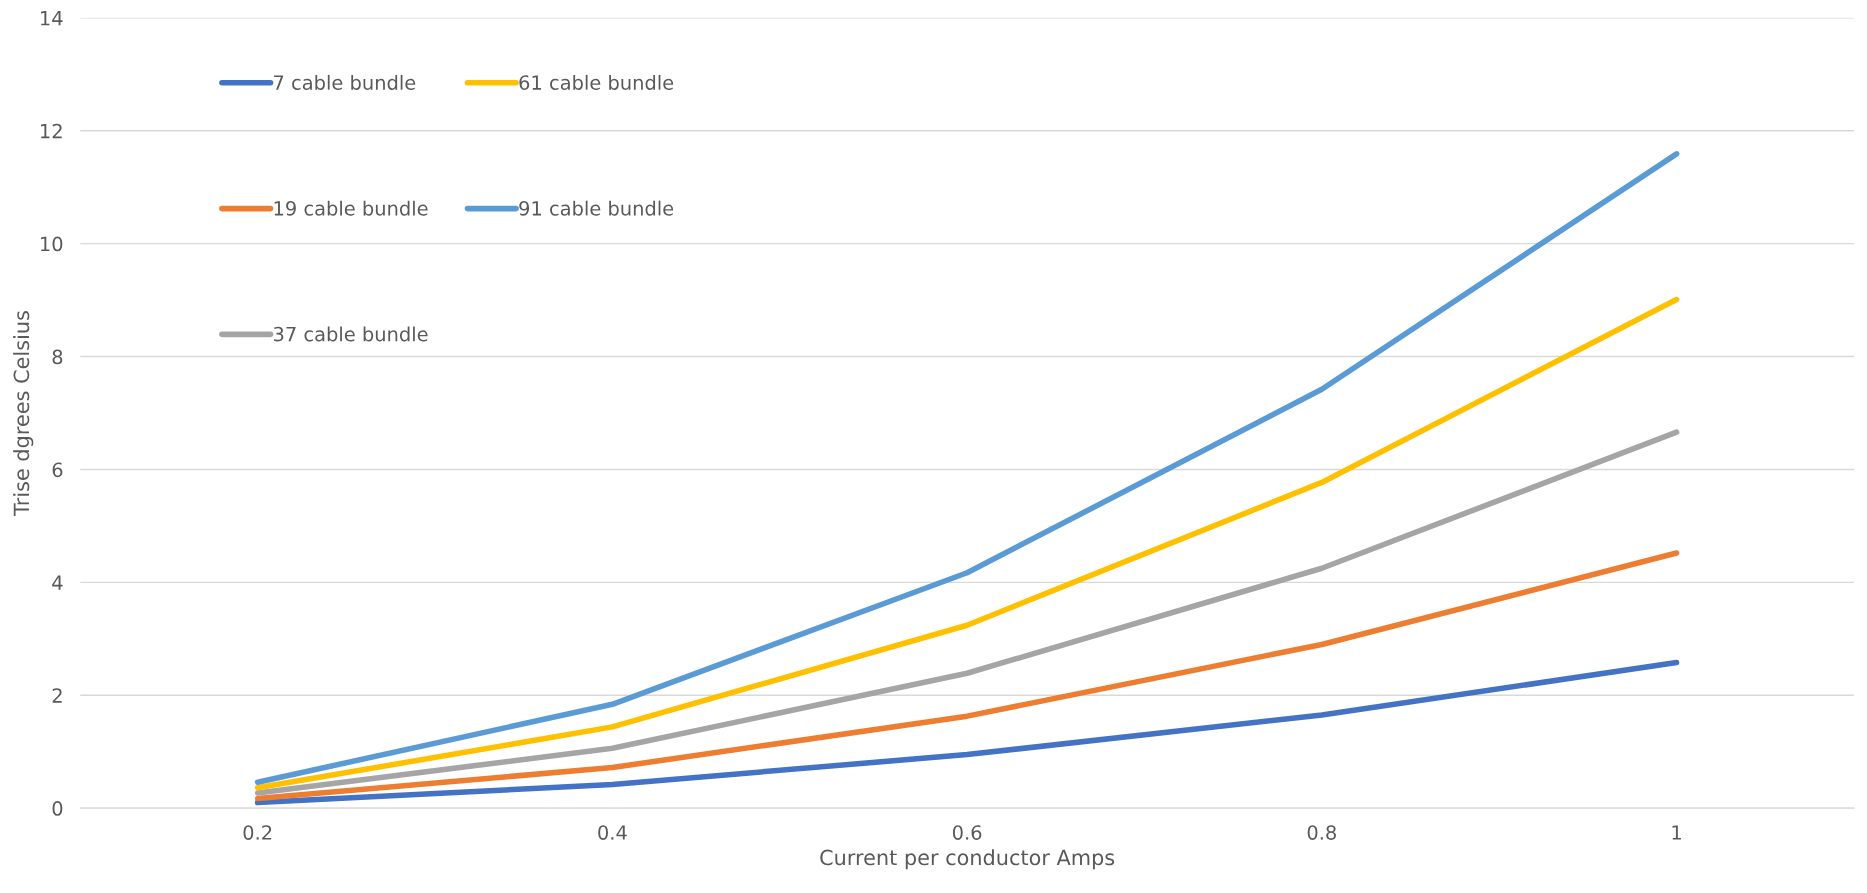 The image size is (1867, 893). What do you see at coordinates (1676, 832) in the screenshot?
I see `x-tick-label: 1` at bounding box center [1676, 832].